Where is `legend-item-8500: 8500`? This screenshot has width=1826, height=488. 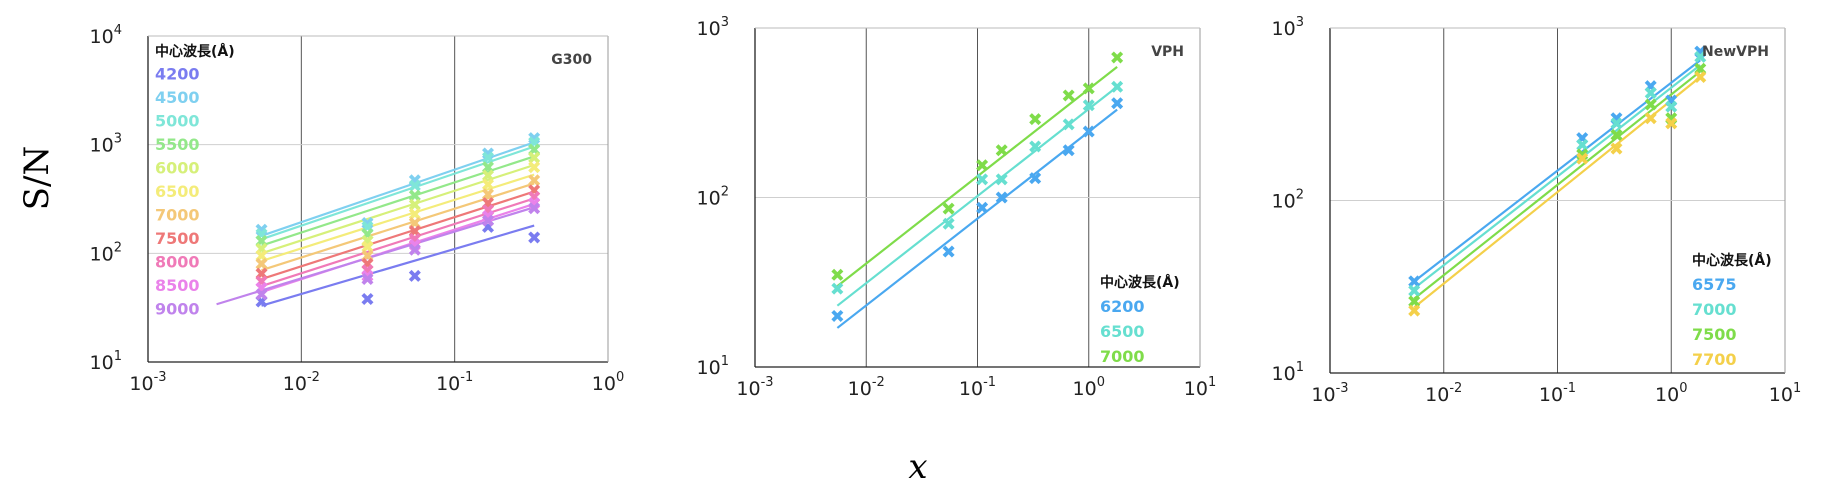
legend-item-8500: 8500 is located at coordinates (177, 285).